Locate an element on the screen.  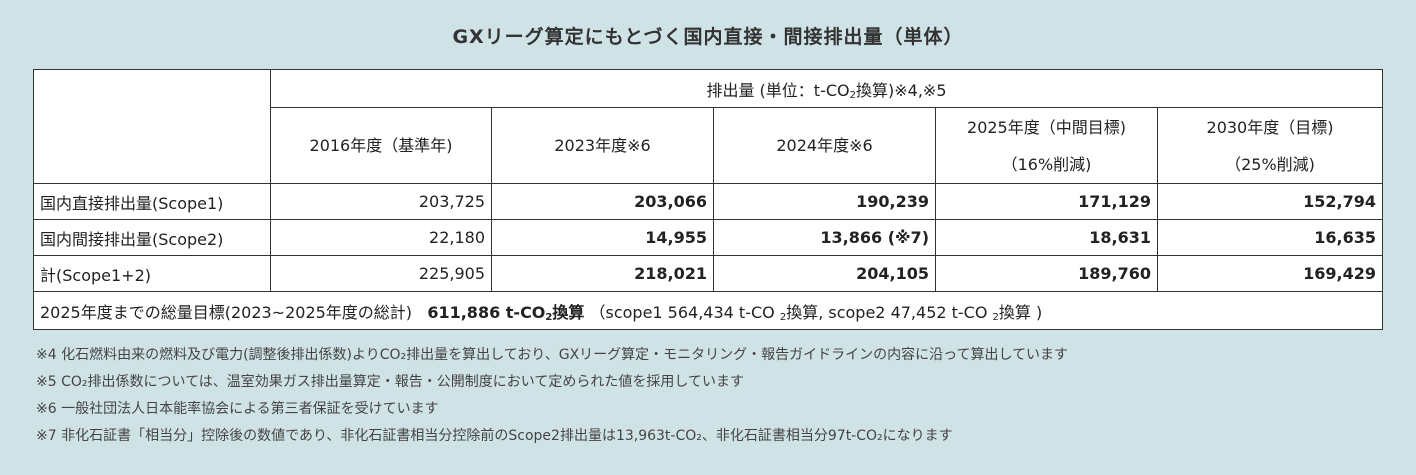
table-cell: 169,429 is located at coordinates (1270, 273).